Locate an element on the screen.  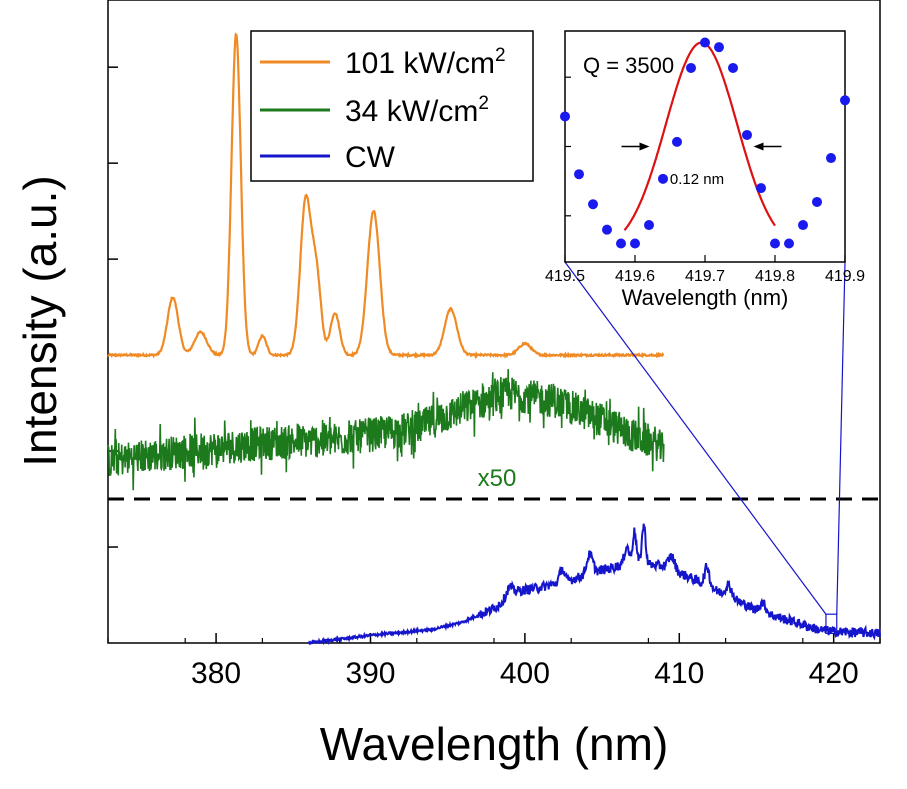
legend-label-cw: CW is located at coordinates (370, 157).